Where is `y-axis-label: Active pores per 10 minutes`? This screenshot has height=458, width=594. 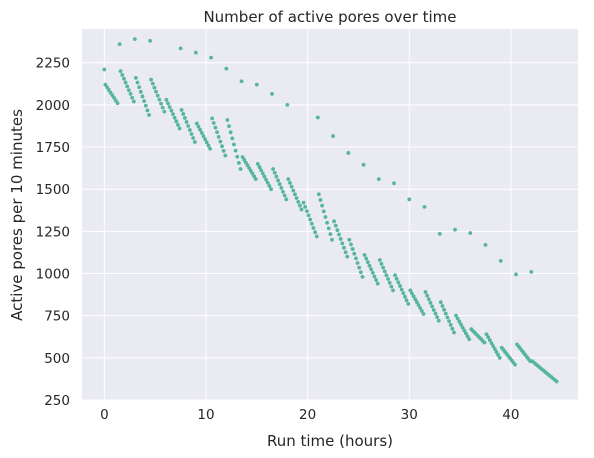
y-axis-label: Active pores per 10 minutes is located at coordinates (17, 215).